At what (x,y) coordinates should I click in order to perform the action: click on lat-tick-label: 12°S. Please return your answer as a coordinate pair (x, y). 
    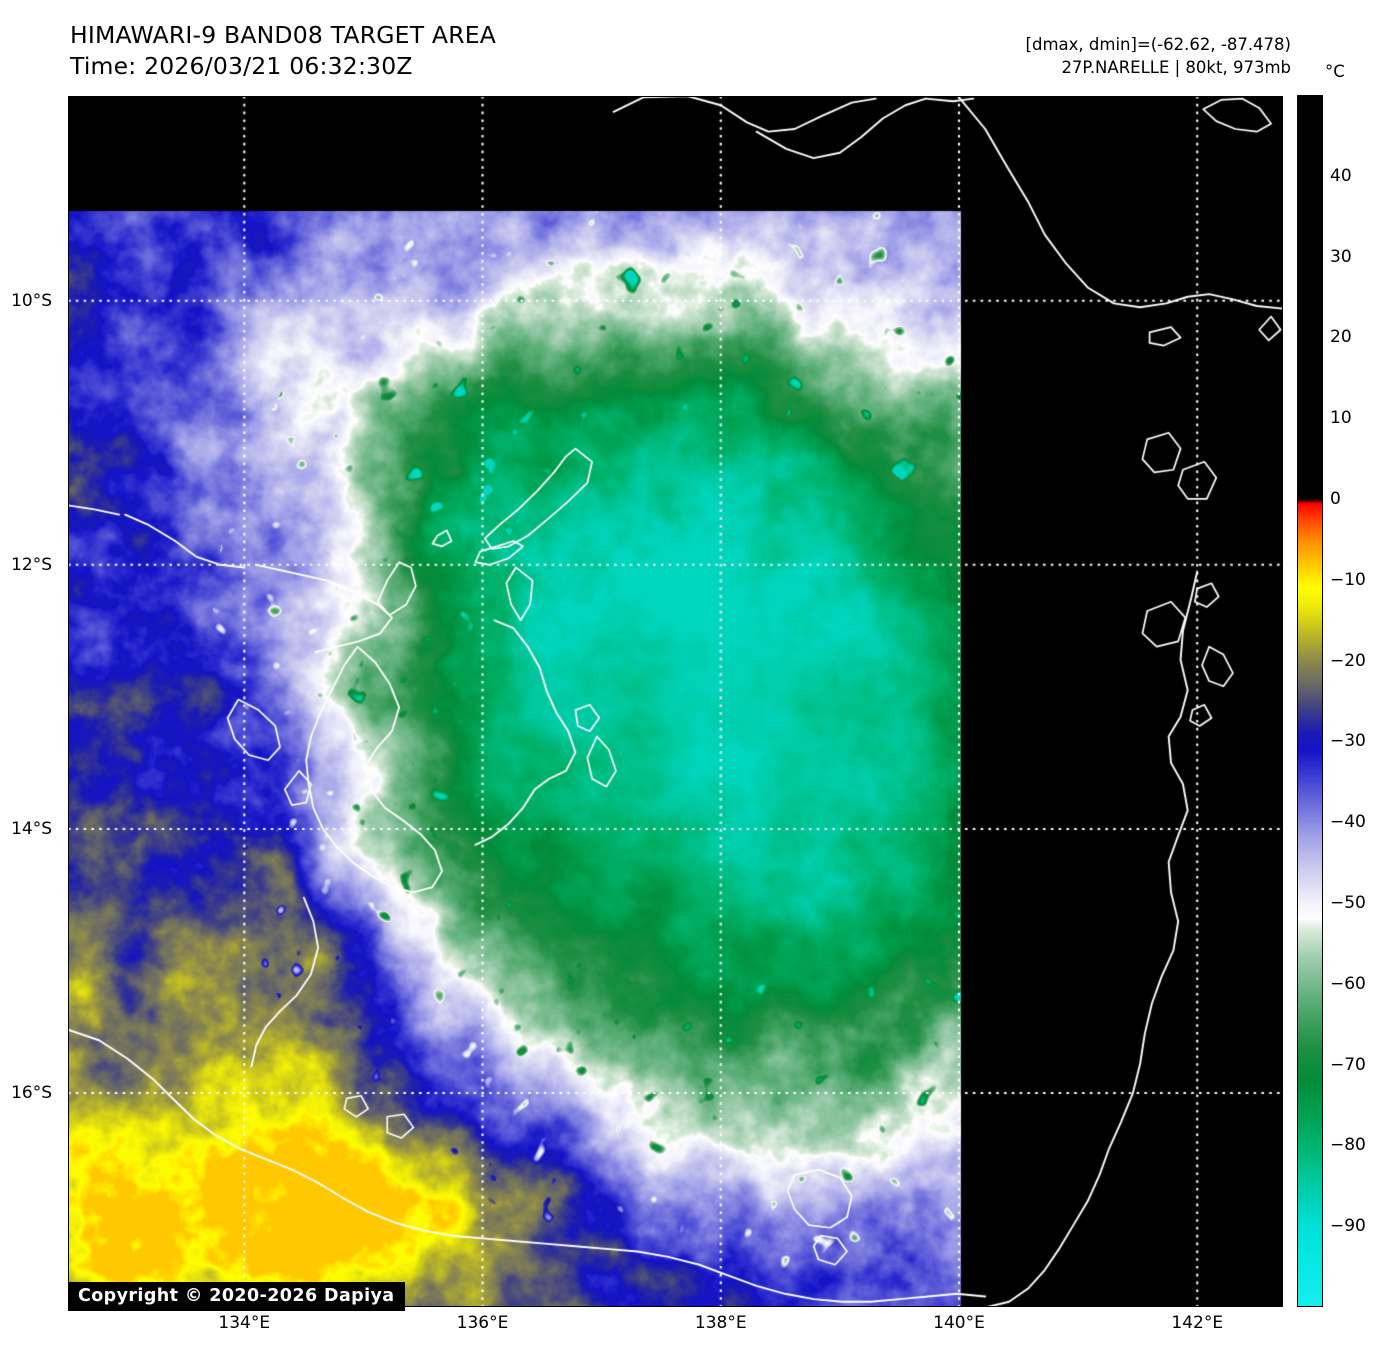
    Looking at the image, I should click on (31, 564).